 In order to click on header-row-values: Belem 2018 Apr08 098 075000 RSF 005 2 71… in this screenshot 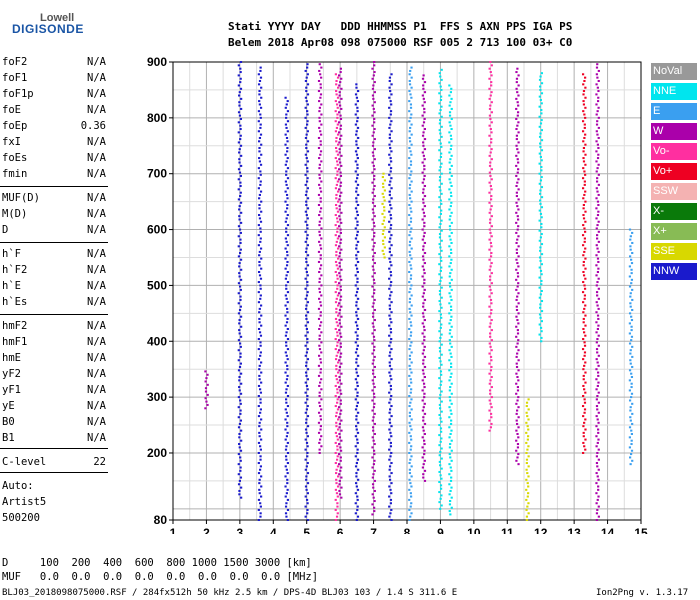, I will do `click(400, 42)`.